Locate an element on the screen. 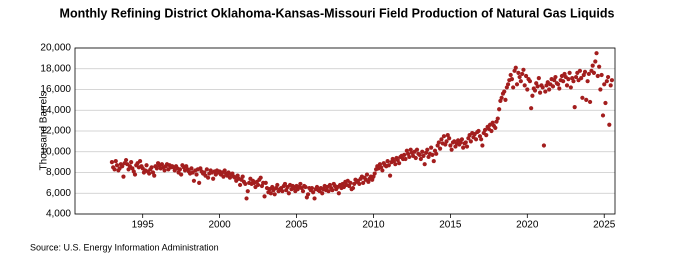 This screenshot has width=675, height=275. y-tick-label: 10,000 is located at coordinates (55, 151).